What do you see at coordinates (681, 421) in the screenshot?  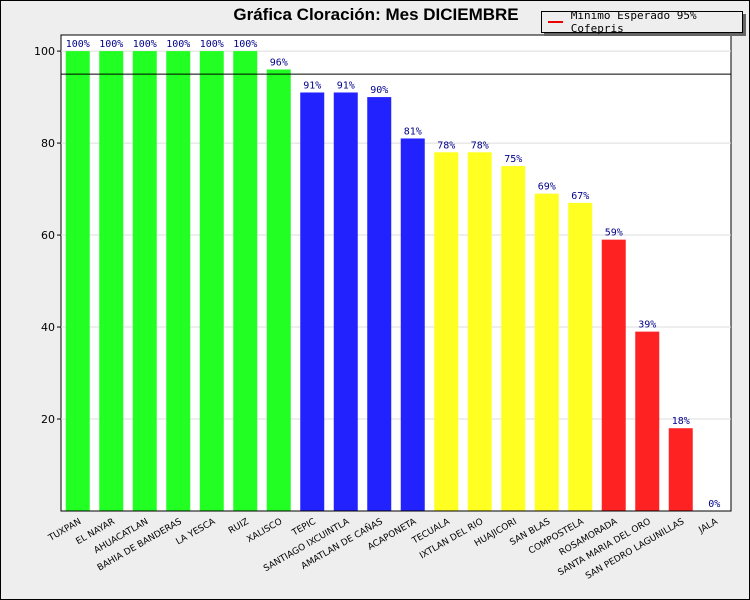 I see `data-label: 18%` at bounding box center [681, 421].